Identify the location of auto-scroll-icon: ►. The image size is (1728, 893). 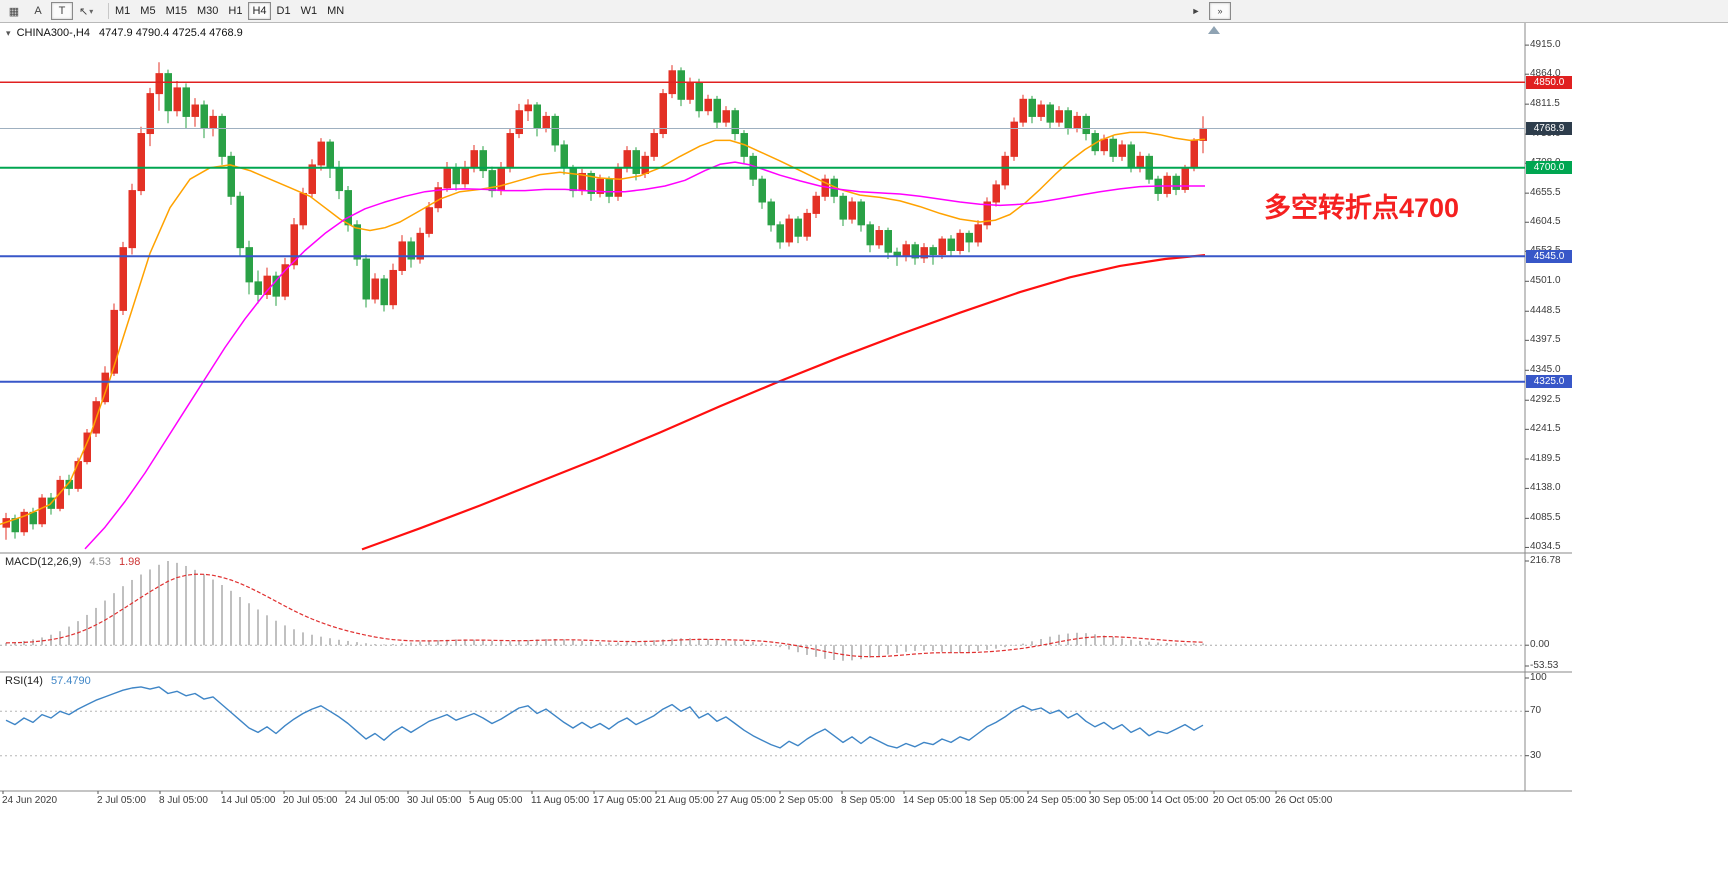
(1196, 11).